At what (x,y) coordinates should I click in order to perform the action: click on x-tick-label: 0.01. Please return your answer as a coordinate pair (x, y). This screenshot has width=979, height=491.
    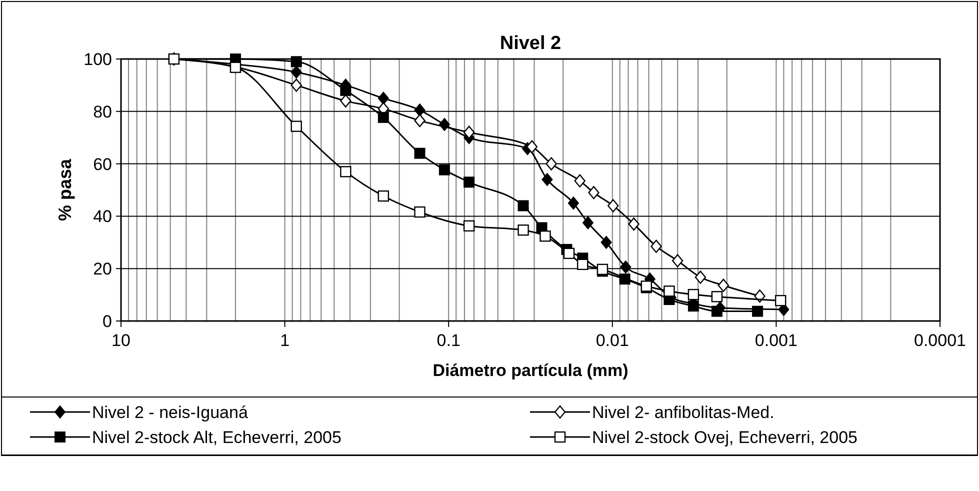
    Looking at the image, I should click on (612, 340).